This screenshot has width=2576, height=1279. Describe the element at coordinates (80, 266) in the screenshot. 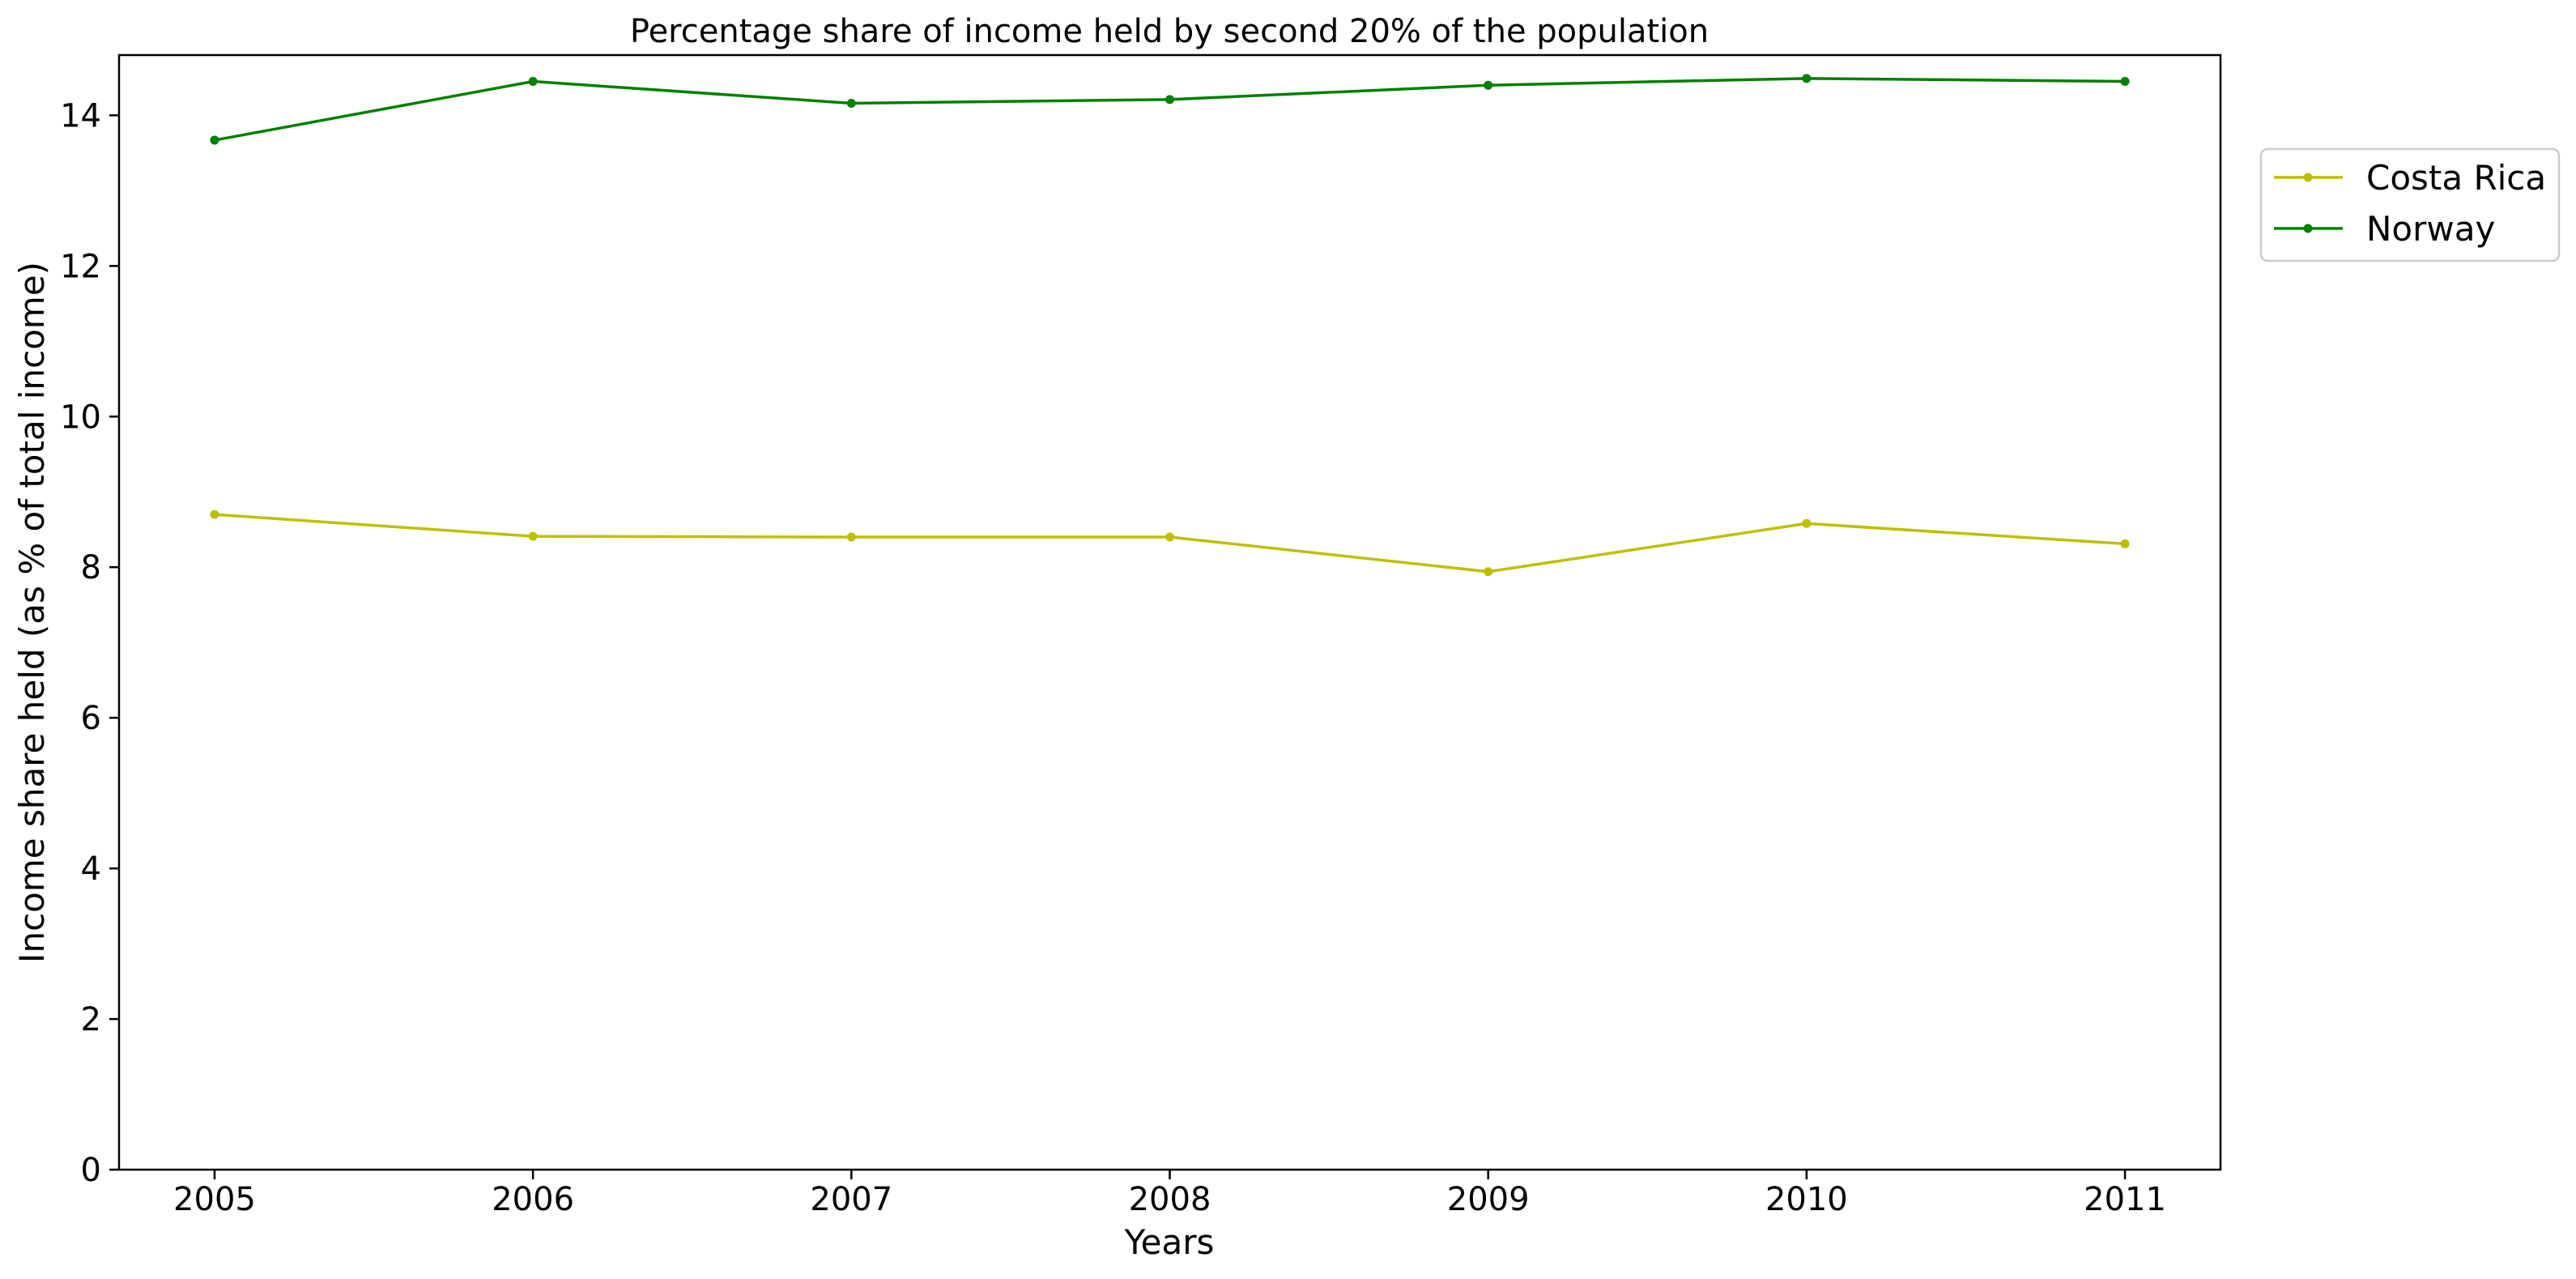

I see `y-tick-label: 12` at that location.